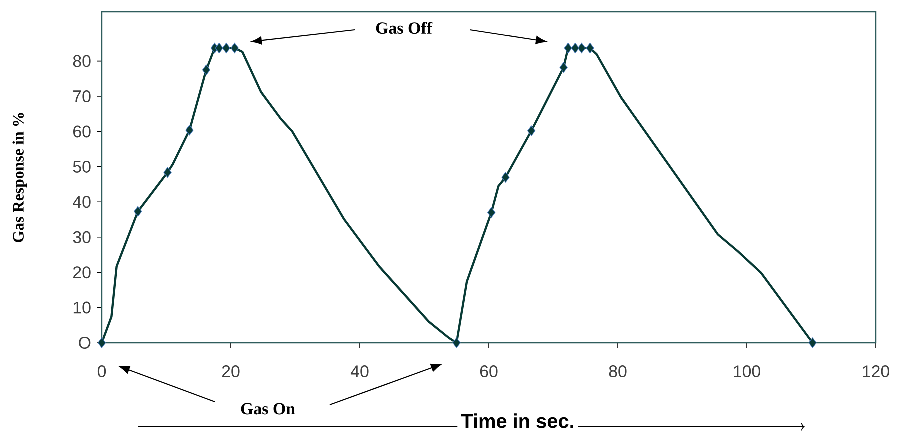  I want to click on x-tick-label: 0, so click(102, 372).